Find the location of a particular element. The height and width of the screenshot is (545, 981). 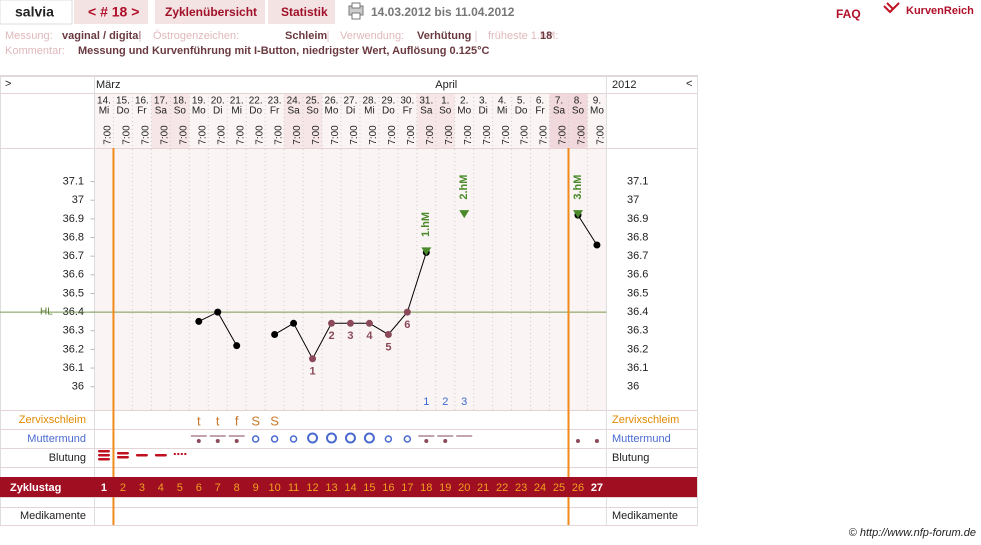

day-date: 27. is located at coordinates (351, 101).